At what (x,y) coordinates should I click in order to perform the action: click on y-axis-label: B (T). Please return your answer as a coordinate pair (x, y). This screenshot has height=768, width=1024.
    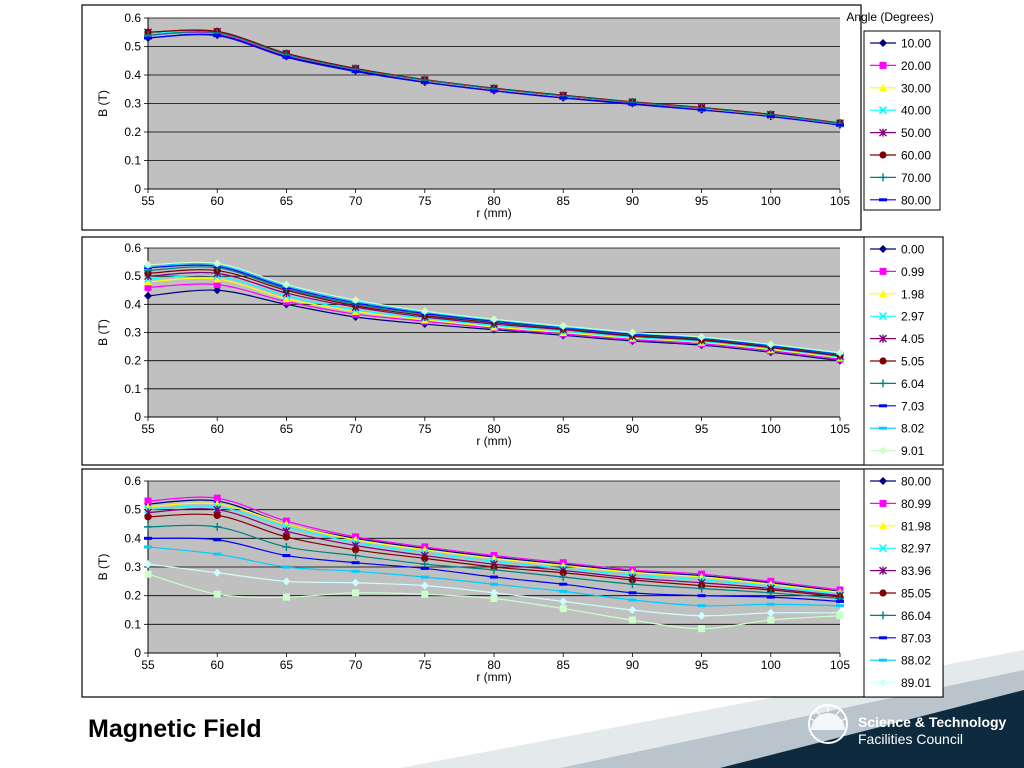
    Looking at the image, I should click on (103, 567).